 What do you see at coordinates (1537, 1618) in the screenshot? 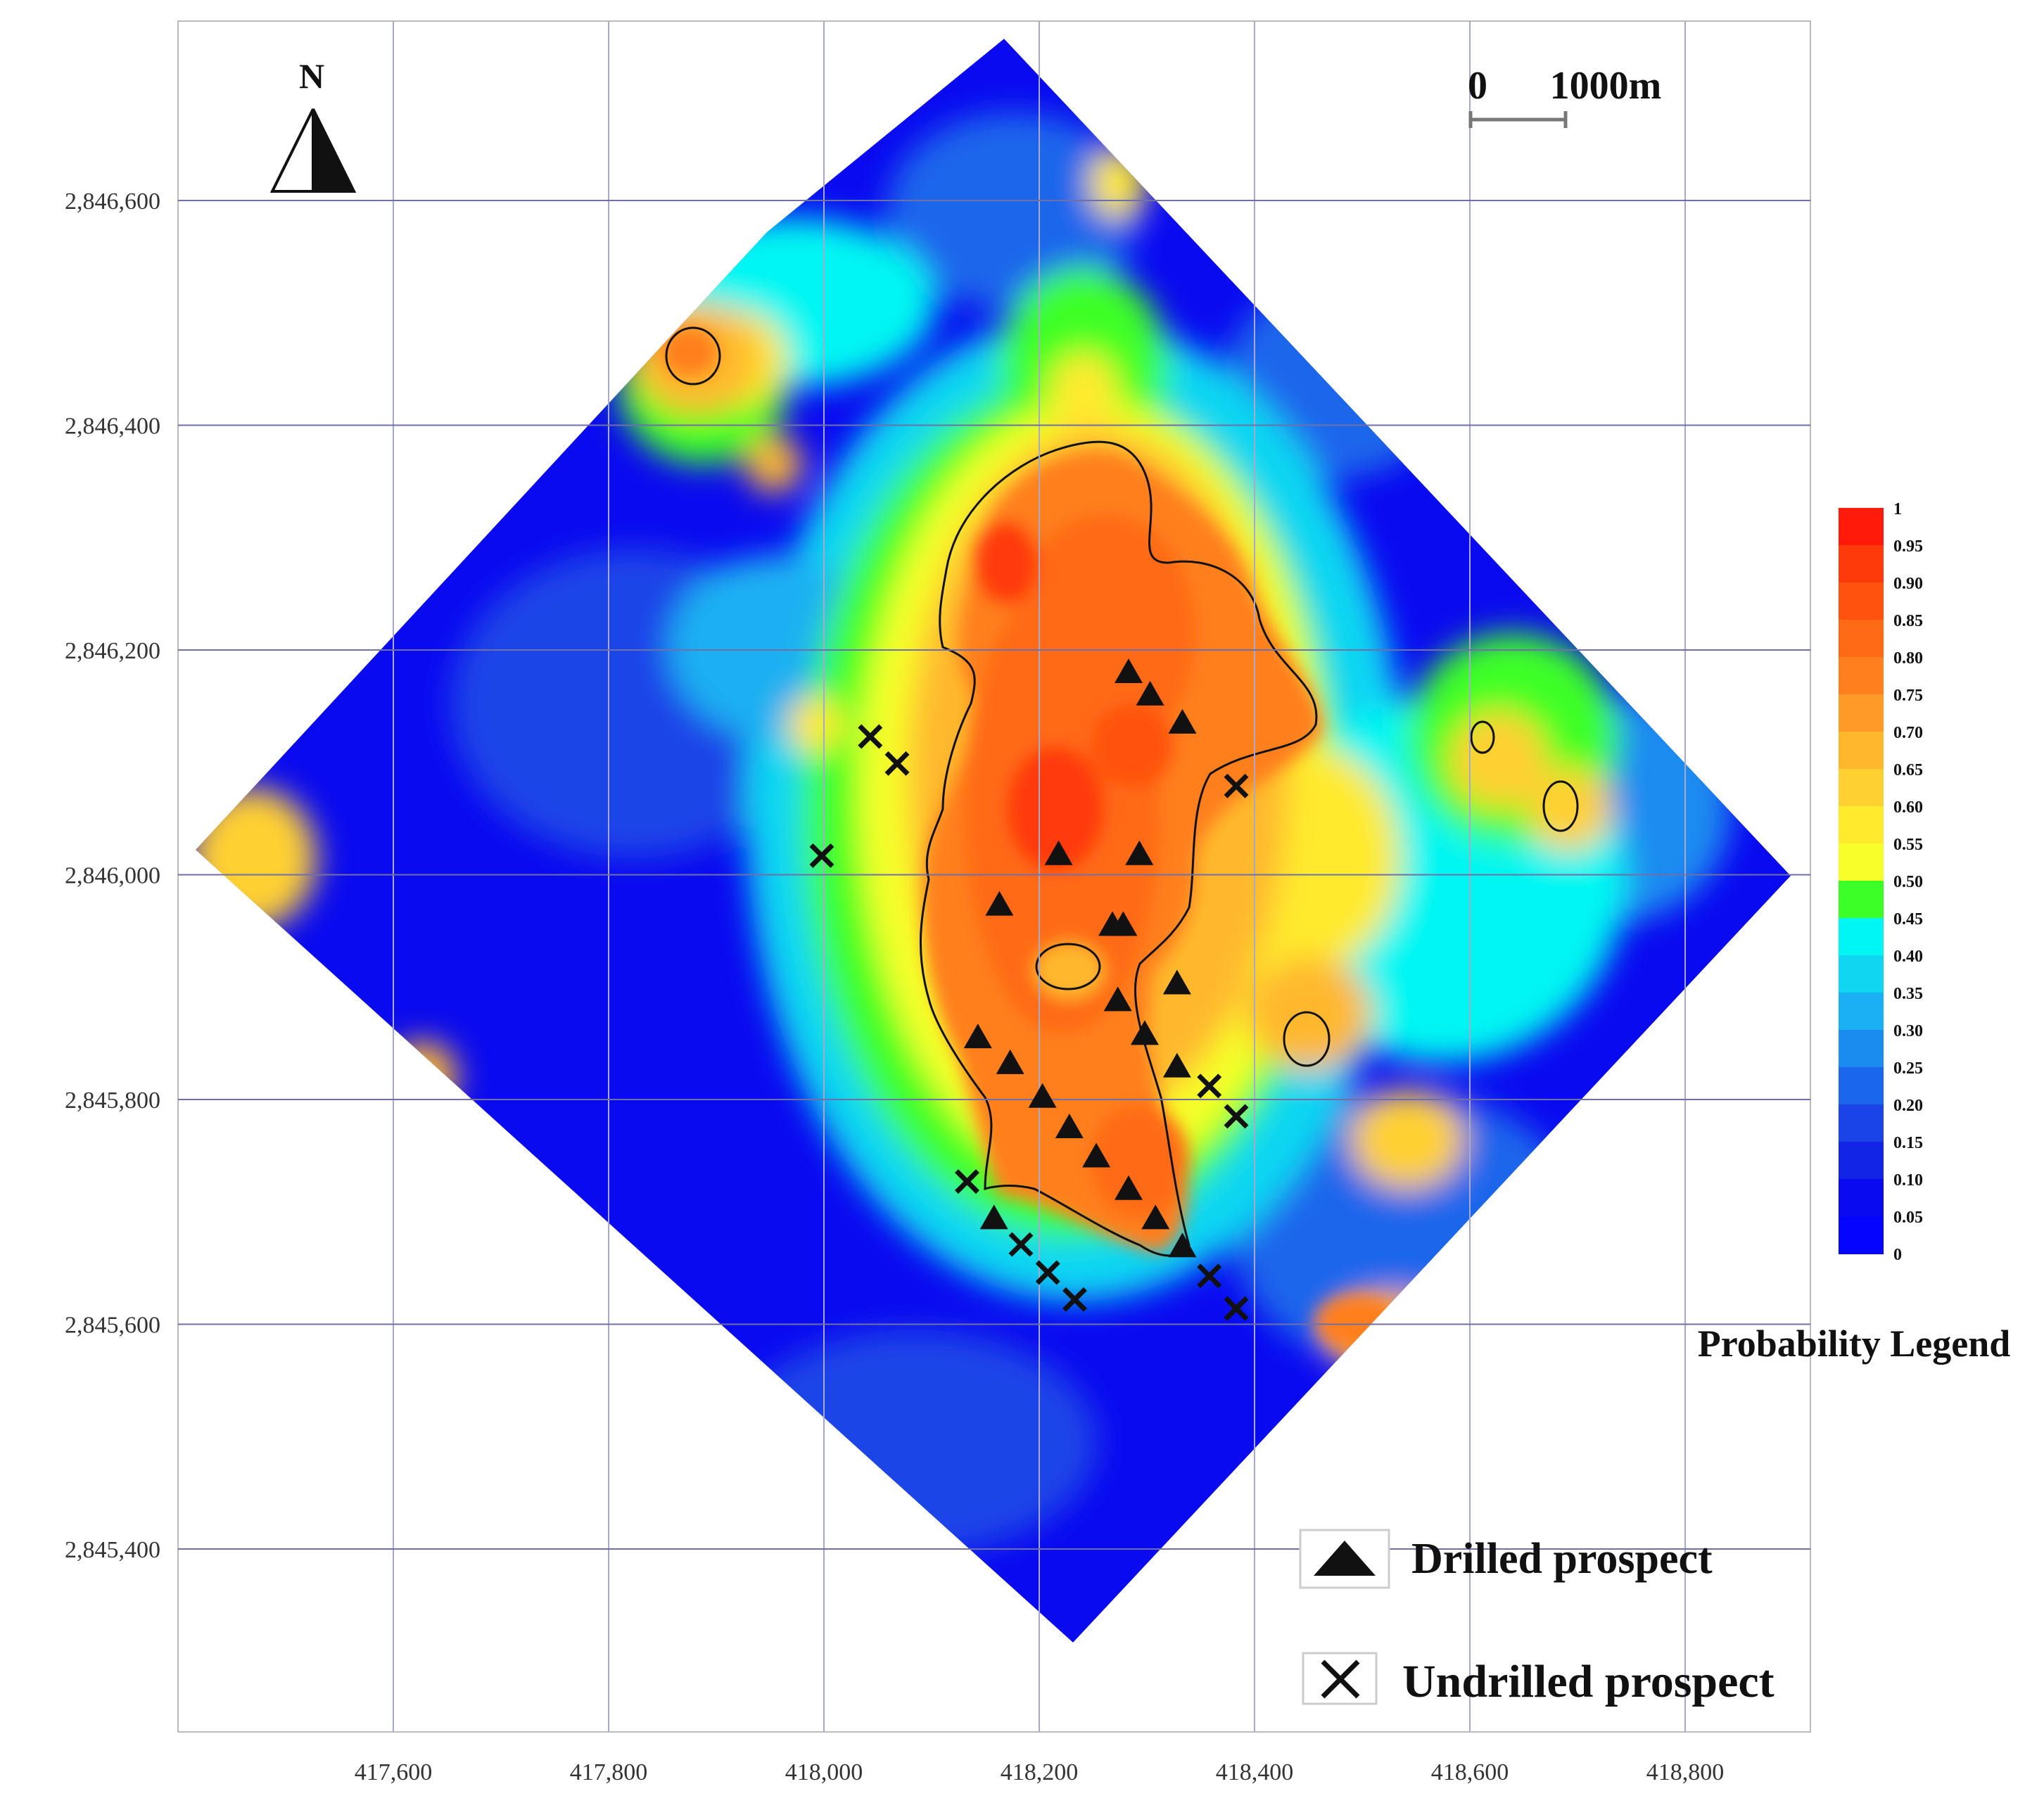
I see `feature-legend: Drilled prospect Undrilled prospect` at bounding box center [1537, 1618].